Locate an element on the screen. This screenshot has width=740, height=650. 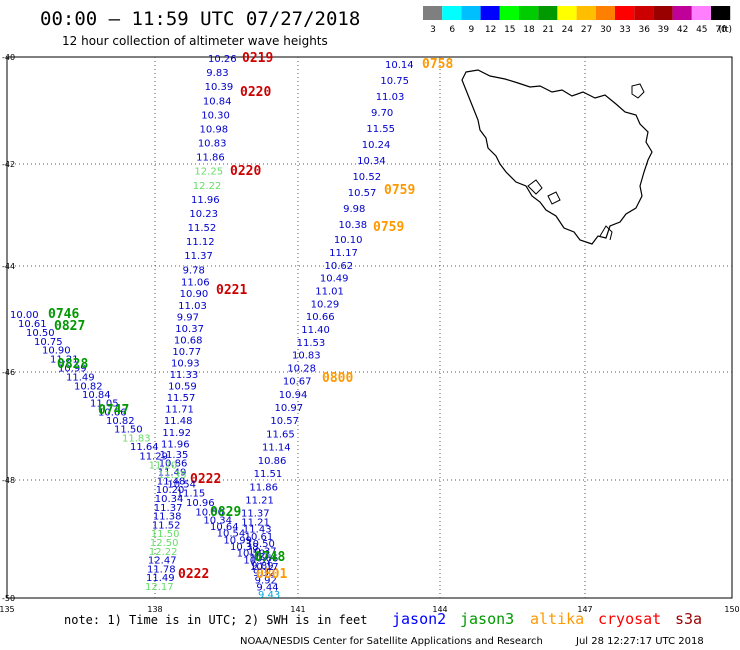
wave-height-label: 11.65 is located at coordinates (280, 434).